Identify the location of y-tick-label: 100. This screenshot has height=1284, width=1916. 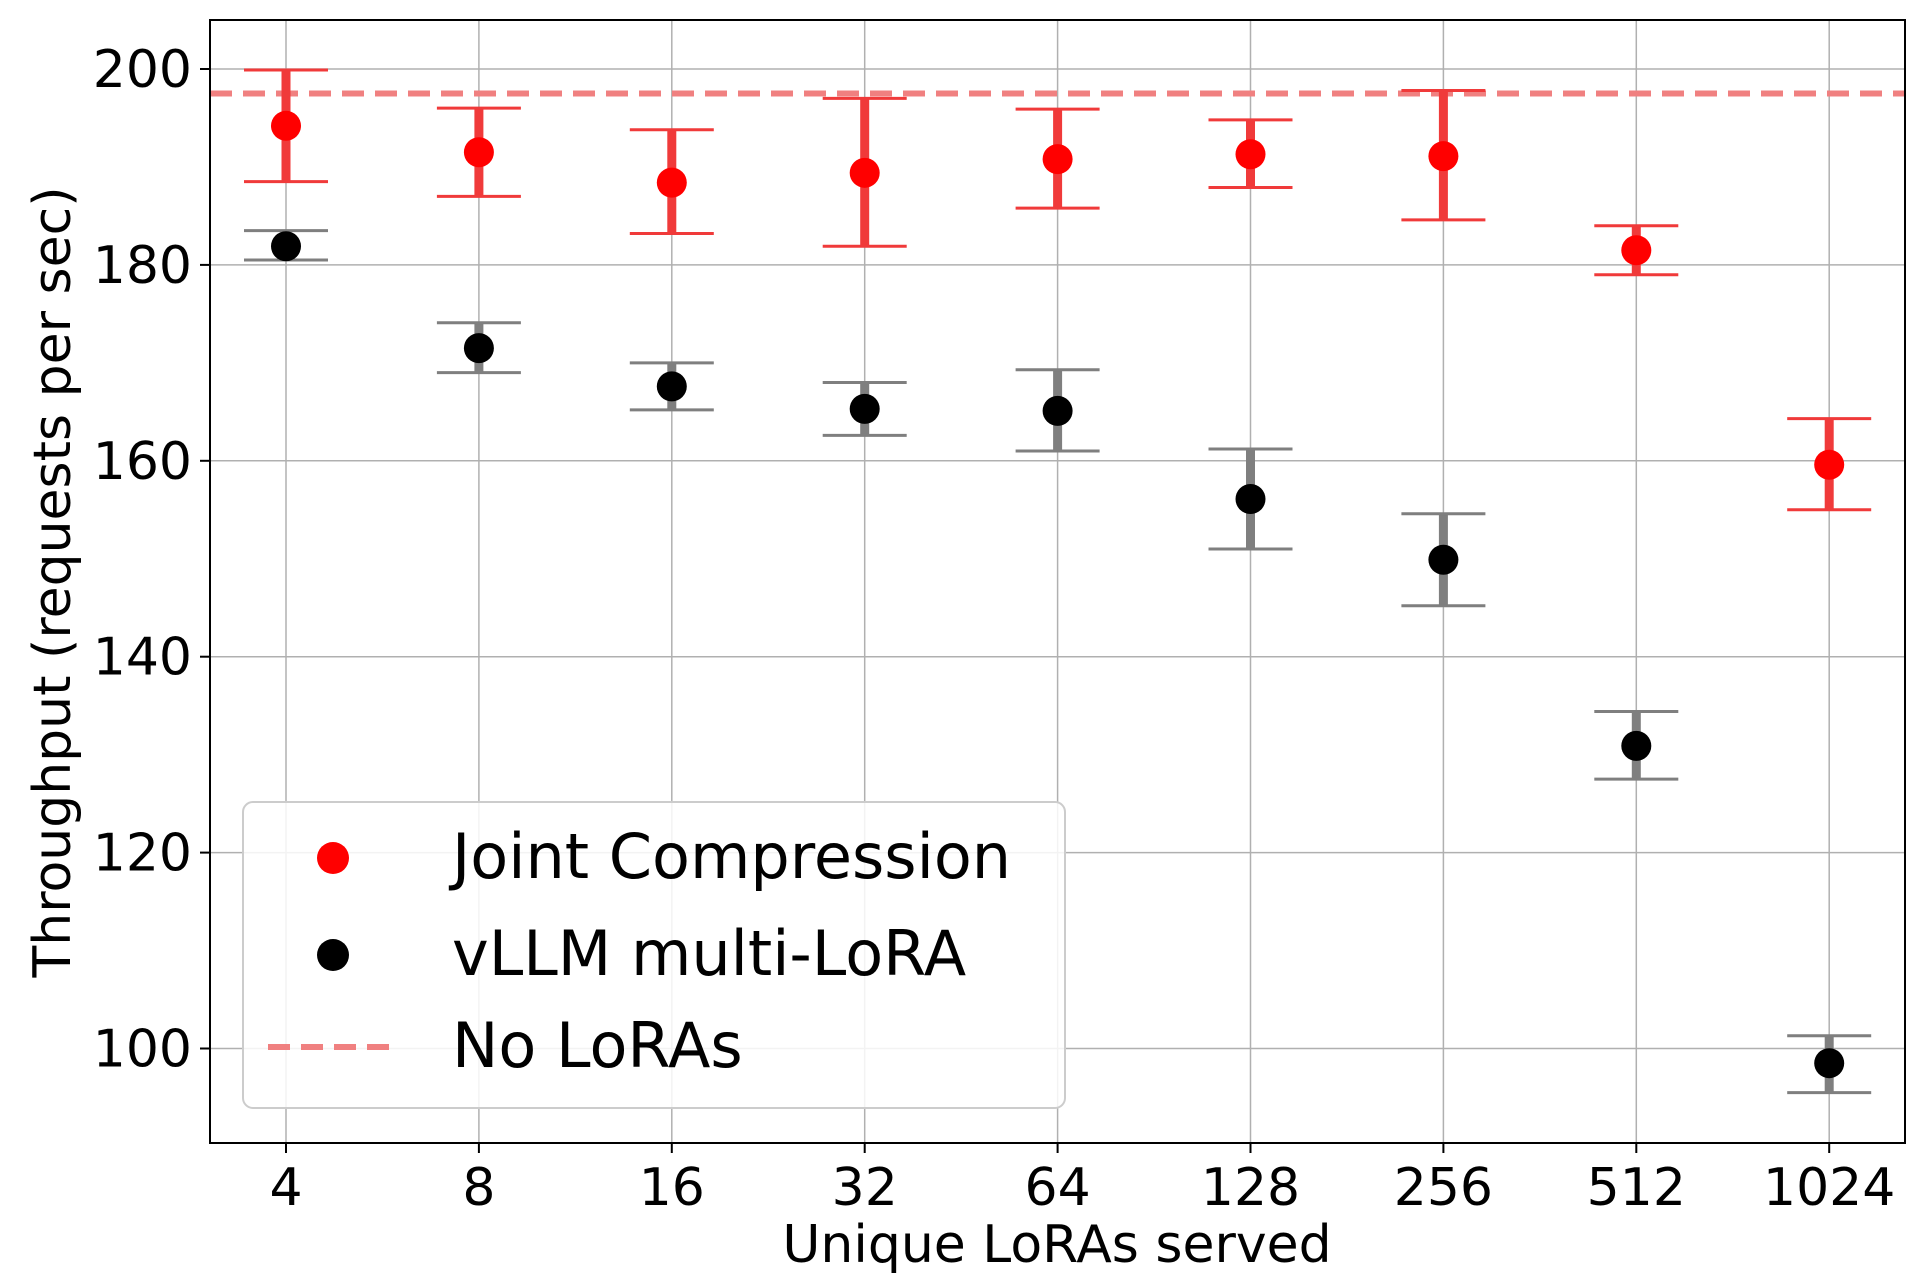
(142, 1050).